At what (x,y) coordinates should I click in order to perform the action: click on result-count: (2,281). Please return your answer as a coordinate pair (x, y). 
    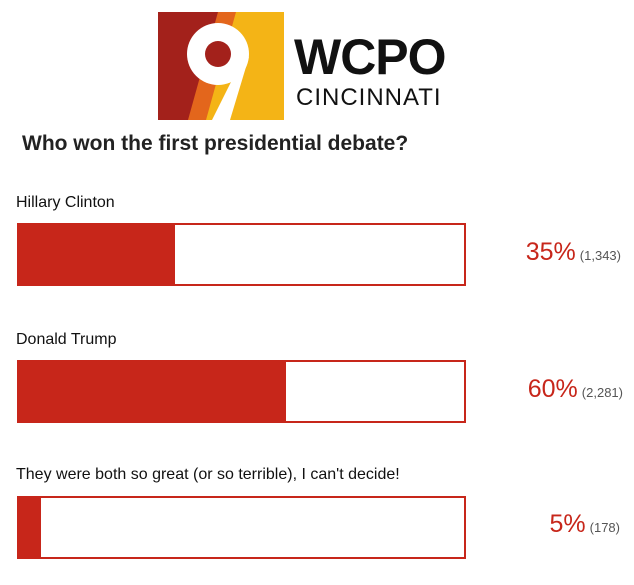
    Looking at the image, I should click on (602, 392).